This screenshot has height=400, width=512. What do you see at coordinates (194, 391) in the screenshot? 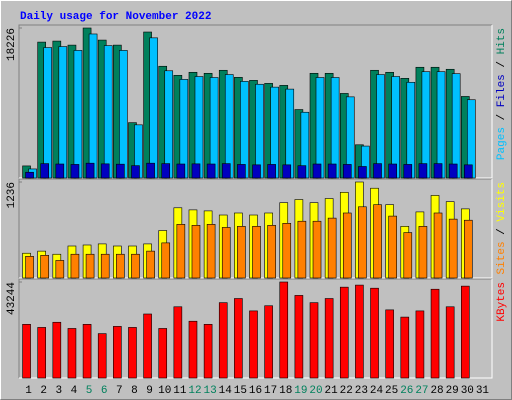
I see `x-tick-label: 12` at bounding box center [194, 391].